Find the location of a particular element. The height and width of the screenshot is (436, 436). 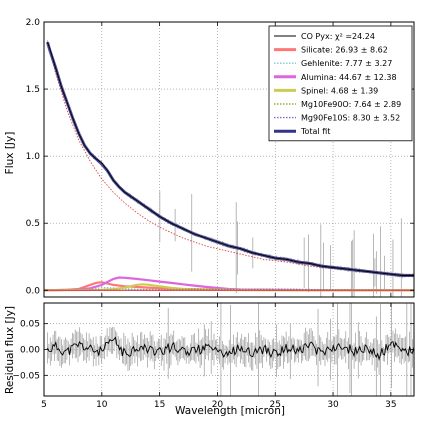

y-tick-label: 1.5 is located at coordinates (33, 90).